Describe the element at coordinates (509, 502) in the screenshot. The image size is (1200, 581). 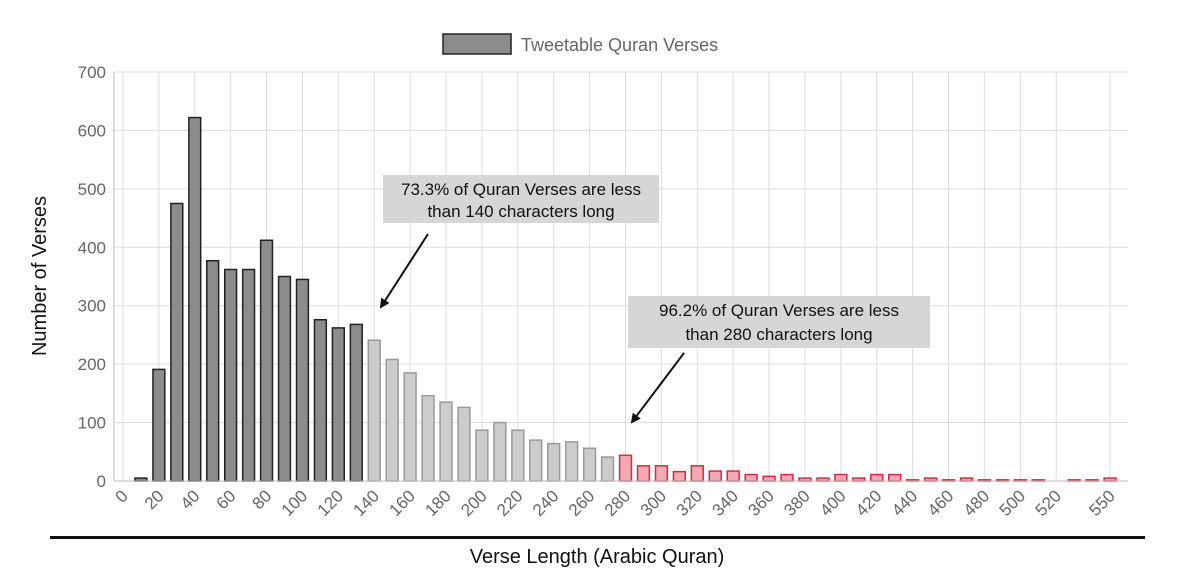
I see `x-tick-label: 220` at that location.